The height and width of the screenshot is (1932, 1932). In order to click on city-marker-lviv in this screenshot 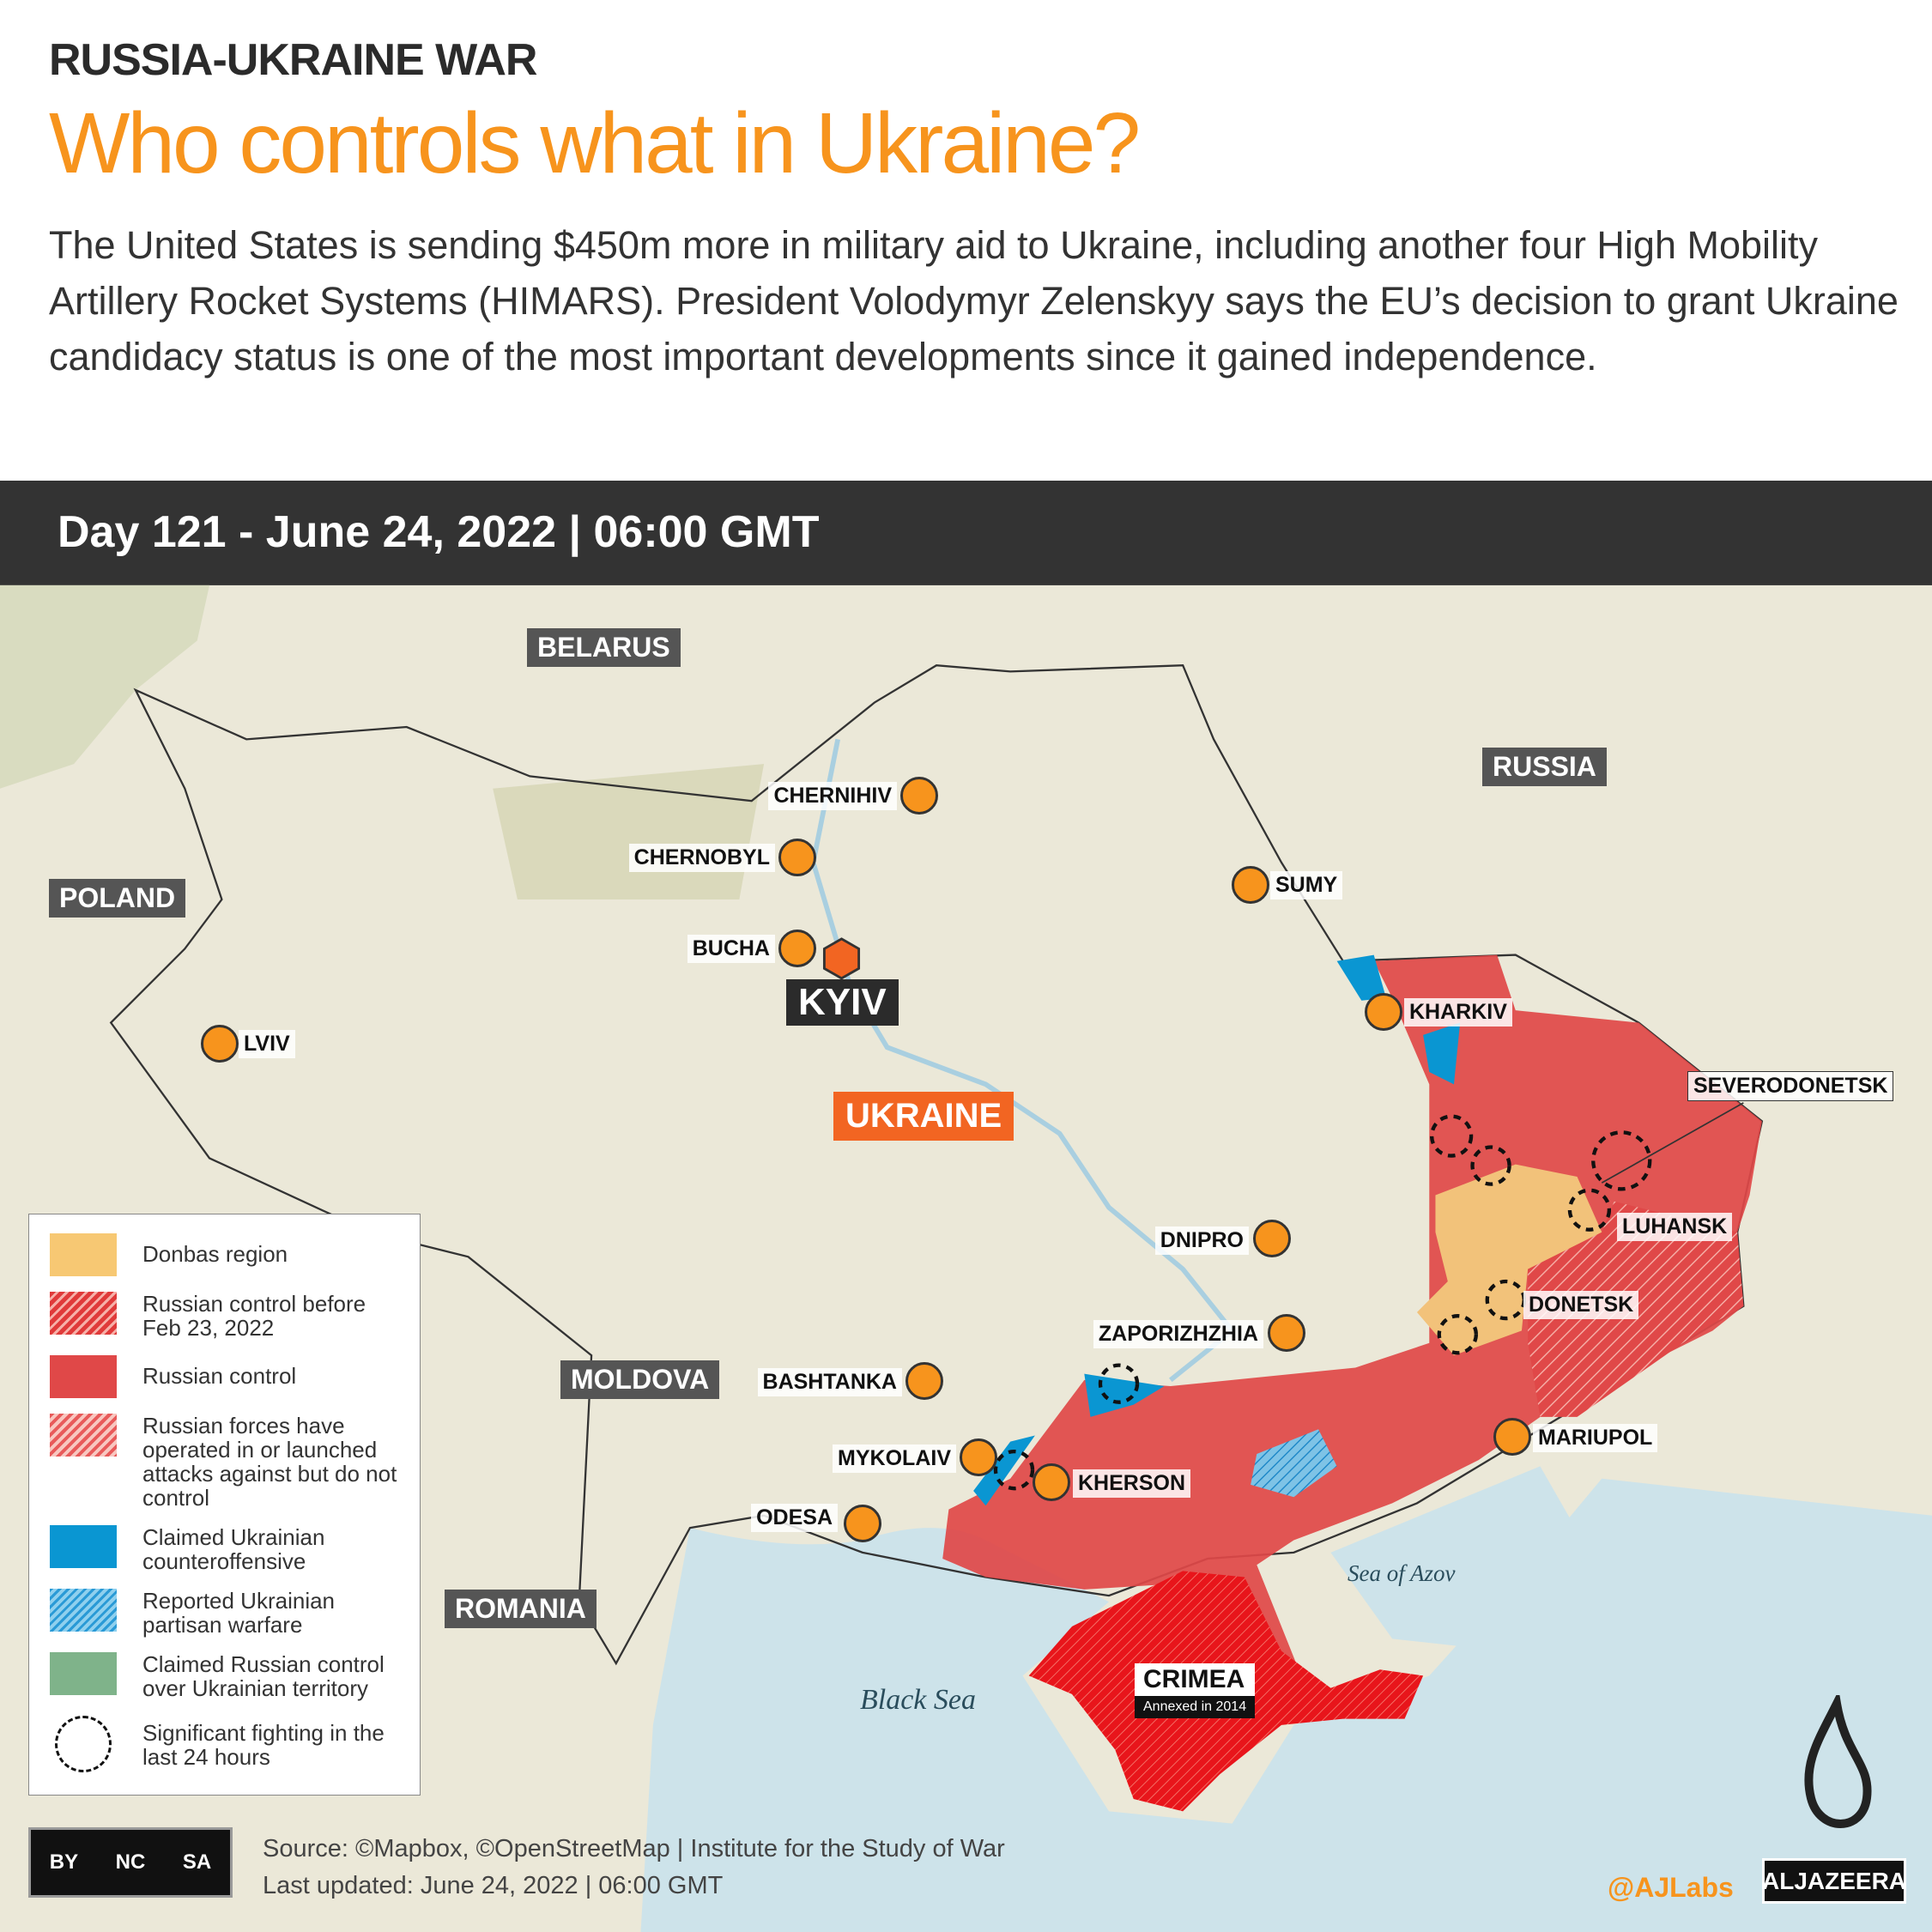, I will do `click(220, 1044)`.